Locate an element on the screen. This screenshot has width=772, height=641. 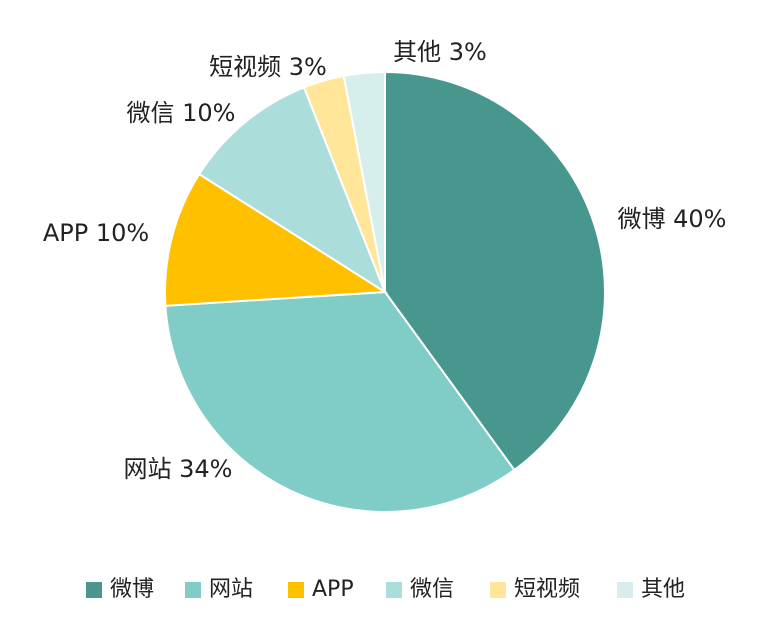
slice-label-4: 短视频 3% is located at coordinates (268, 67).